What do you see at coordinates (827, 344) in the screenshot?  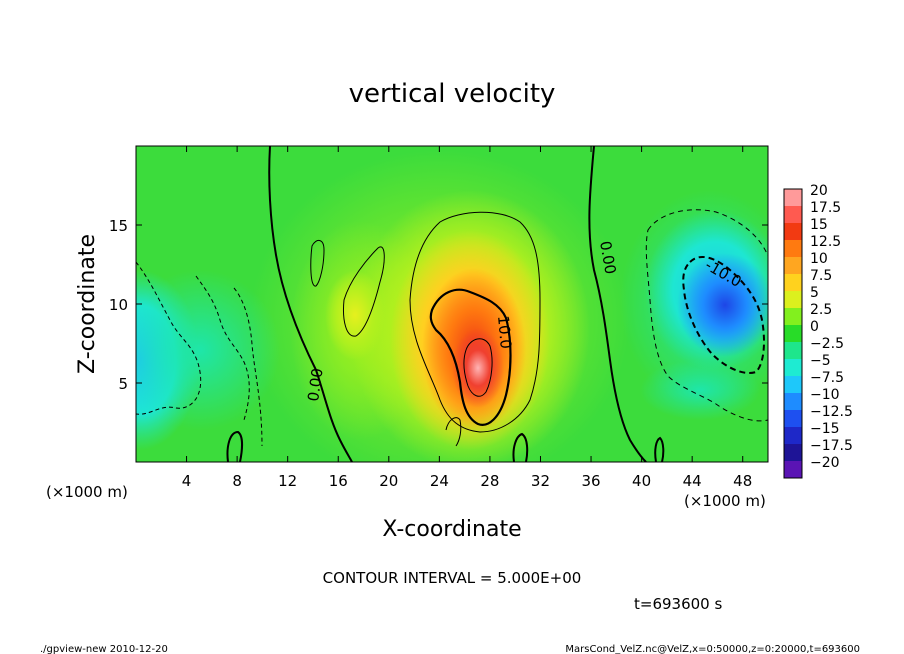 I see `colorbar-label: −2.5` at bounding box center [827, 344].